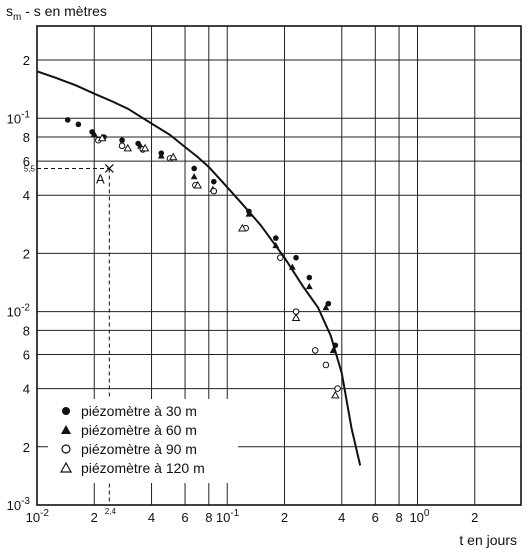 This screenshot has width=529, height=553. I want to click on y-tick-labels: 10⁻³ 2 4 6 8 10⁻² 2 4 6 8 10⁻¹ 2, so click(19, 283).